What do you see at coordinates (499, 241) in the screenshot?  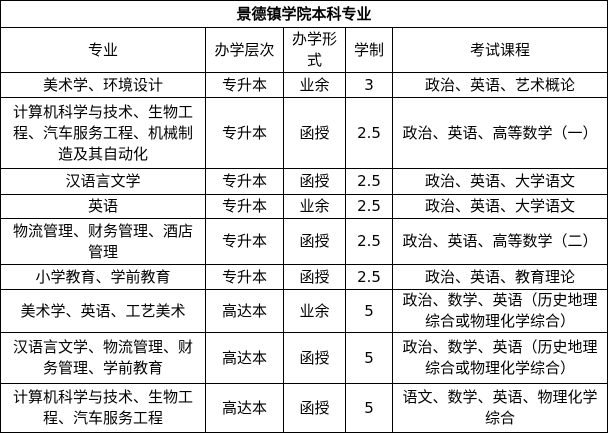 I see `cell-exams: 政治、英语、高等数学（二）` at bounding box center [499, 241].